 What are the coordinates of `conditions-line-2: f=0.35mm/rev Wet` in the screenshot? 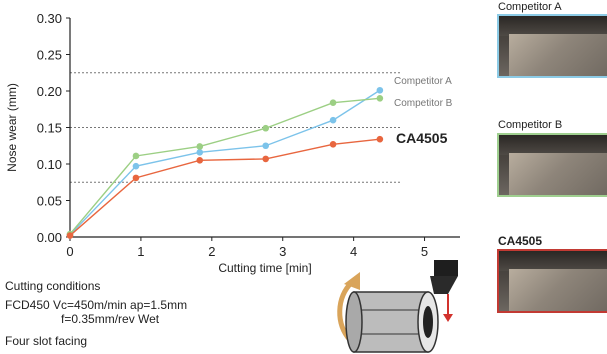 It's located at (110, 319).